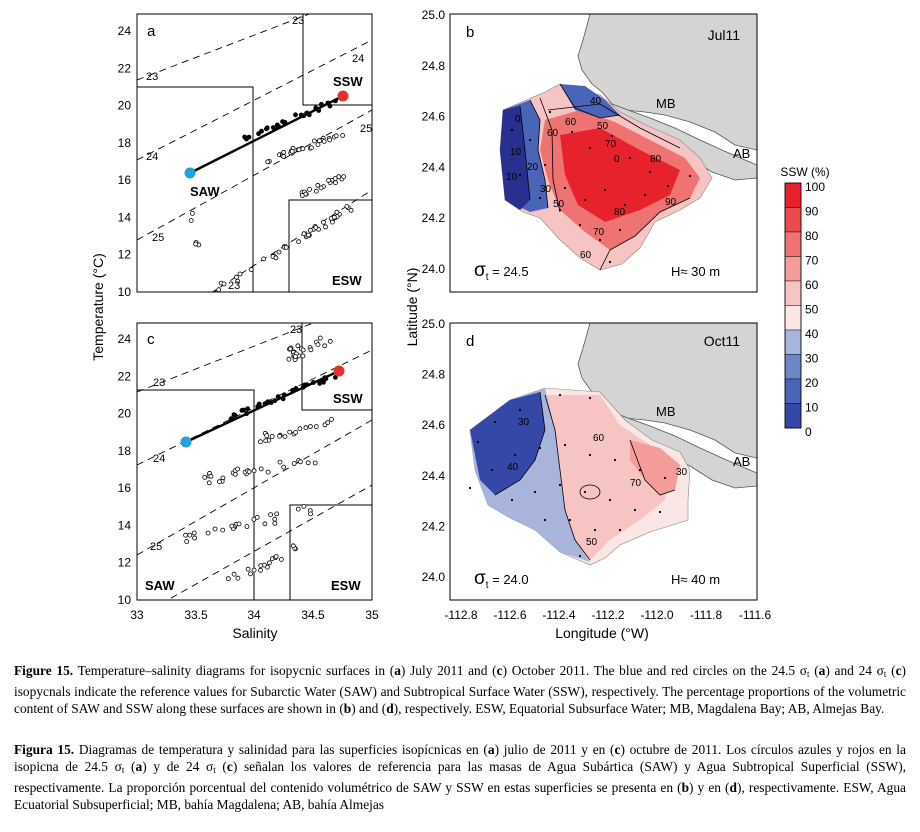  Describe the element at coordinates (98, 307) in the screenshot. I see `y-axis-label: Temperature (°C)` at that location.